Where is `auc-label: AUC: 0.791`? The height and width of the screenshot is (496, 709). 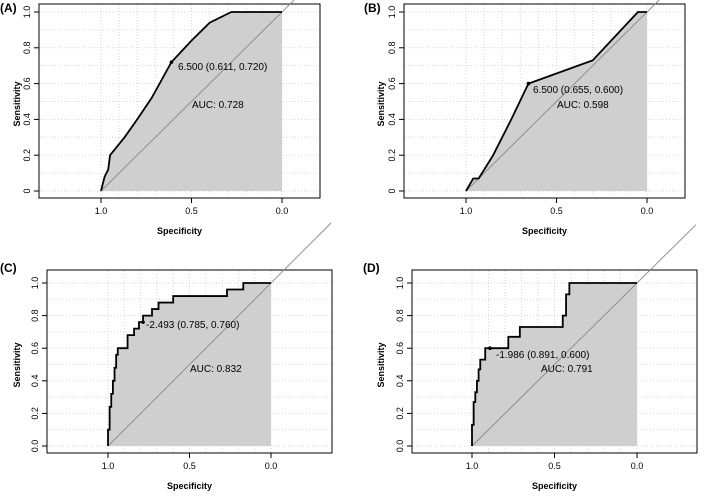
auc-label: AUC: 0.791 is located at coordinates (567, 369).